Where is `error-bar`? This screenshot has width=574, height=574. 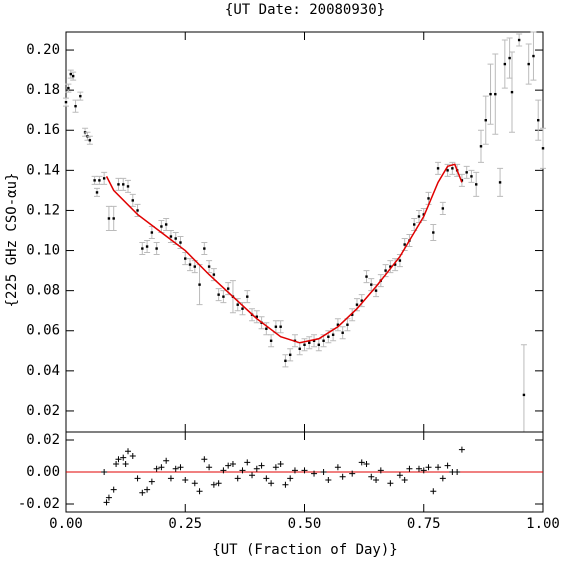
error-bar is located at coordinates (523, 388).